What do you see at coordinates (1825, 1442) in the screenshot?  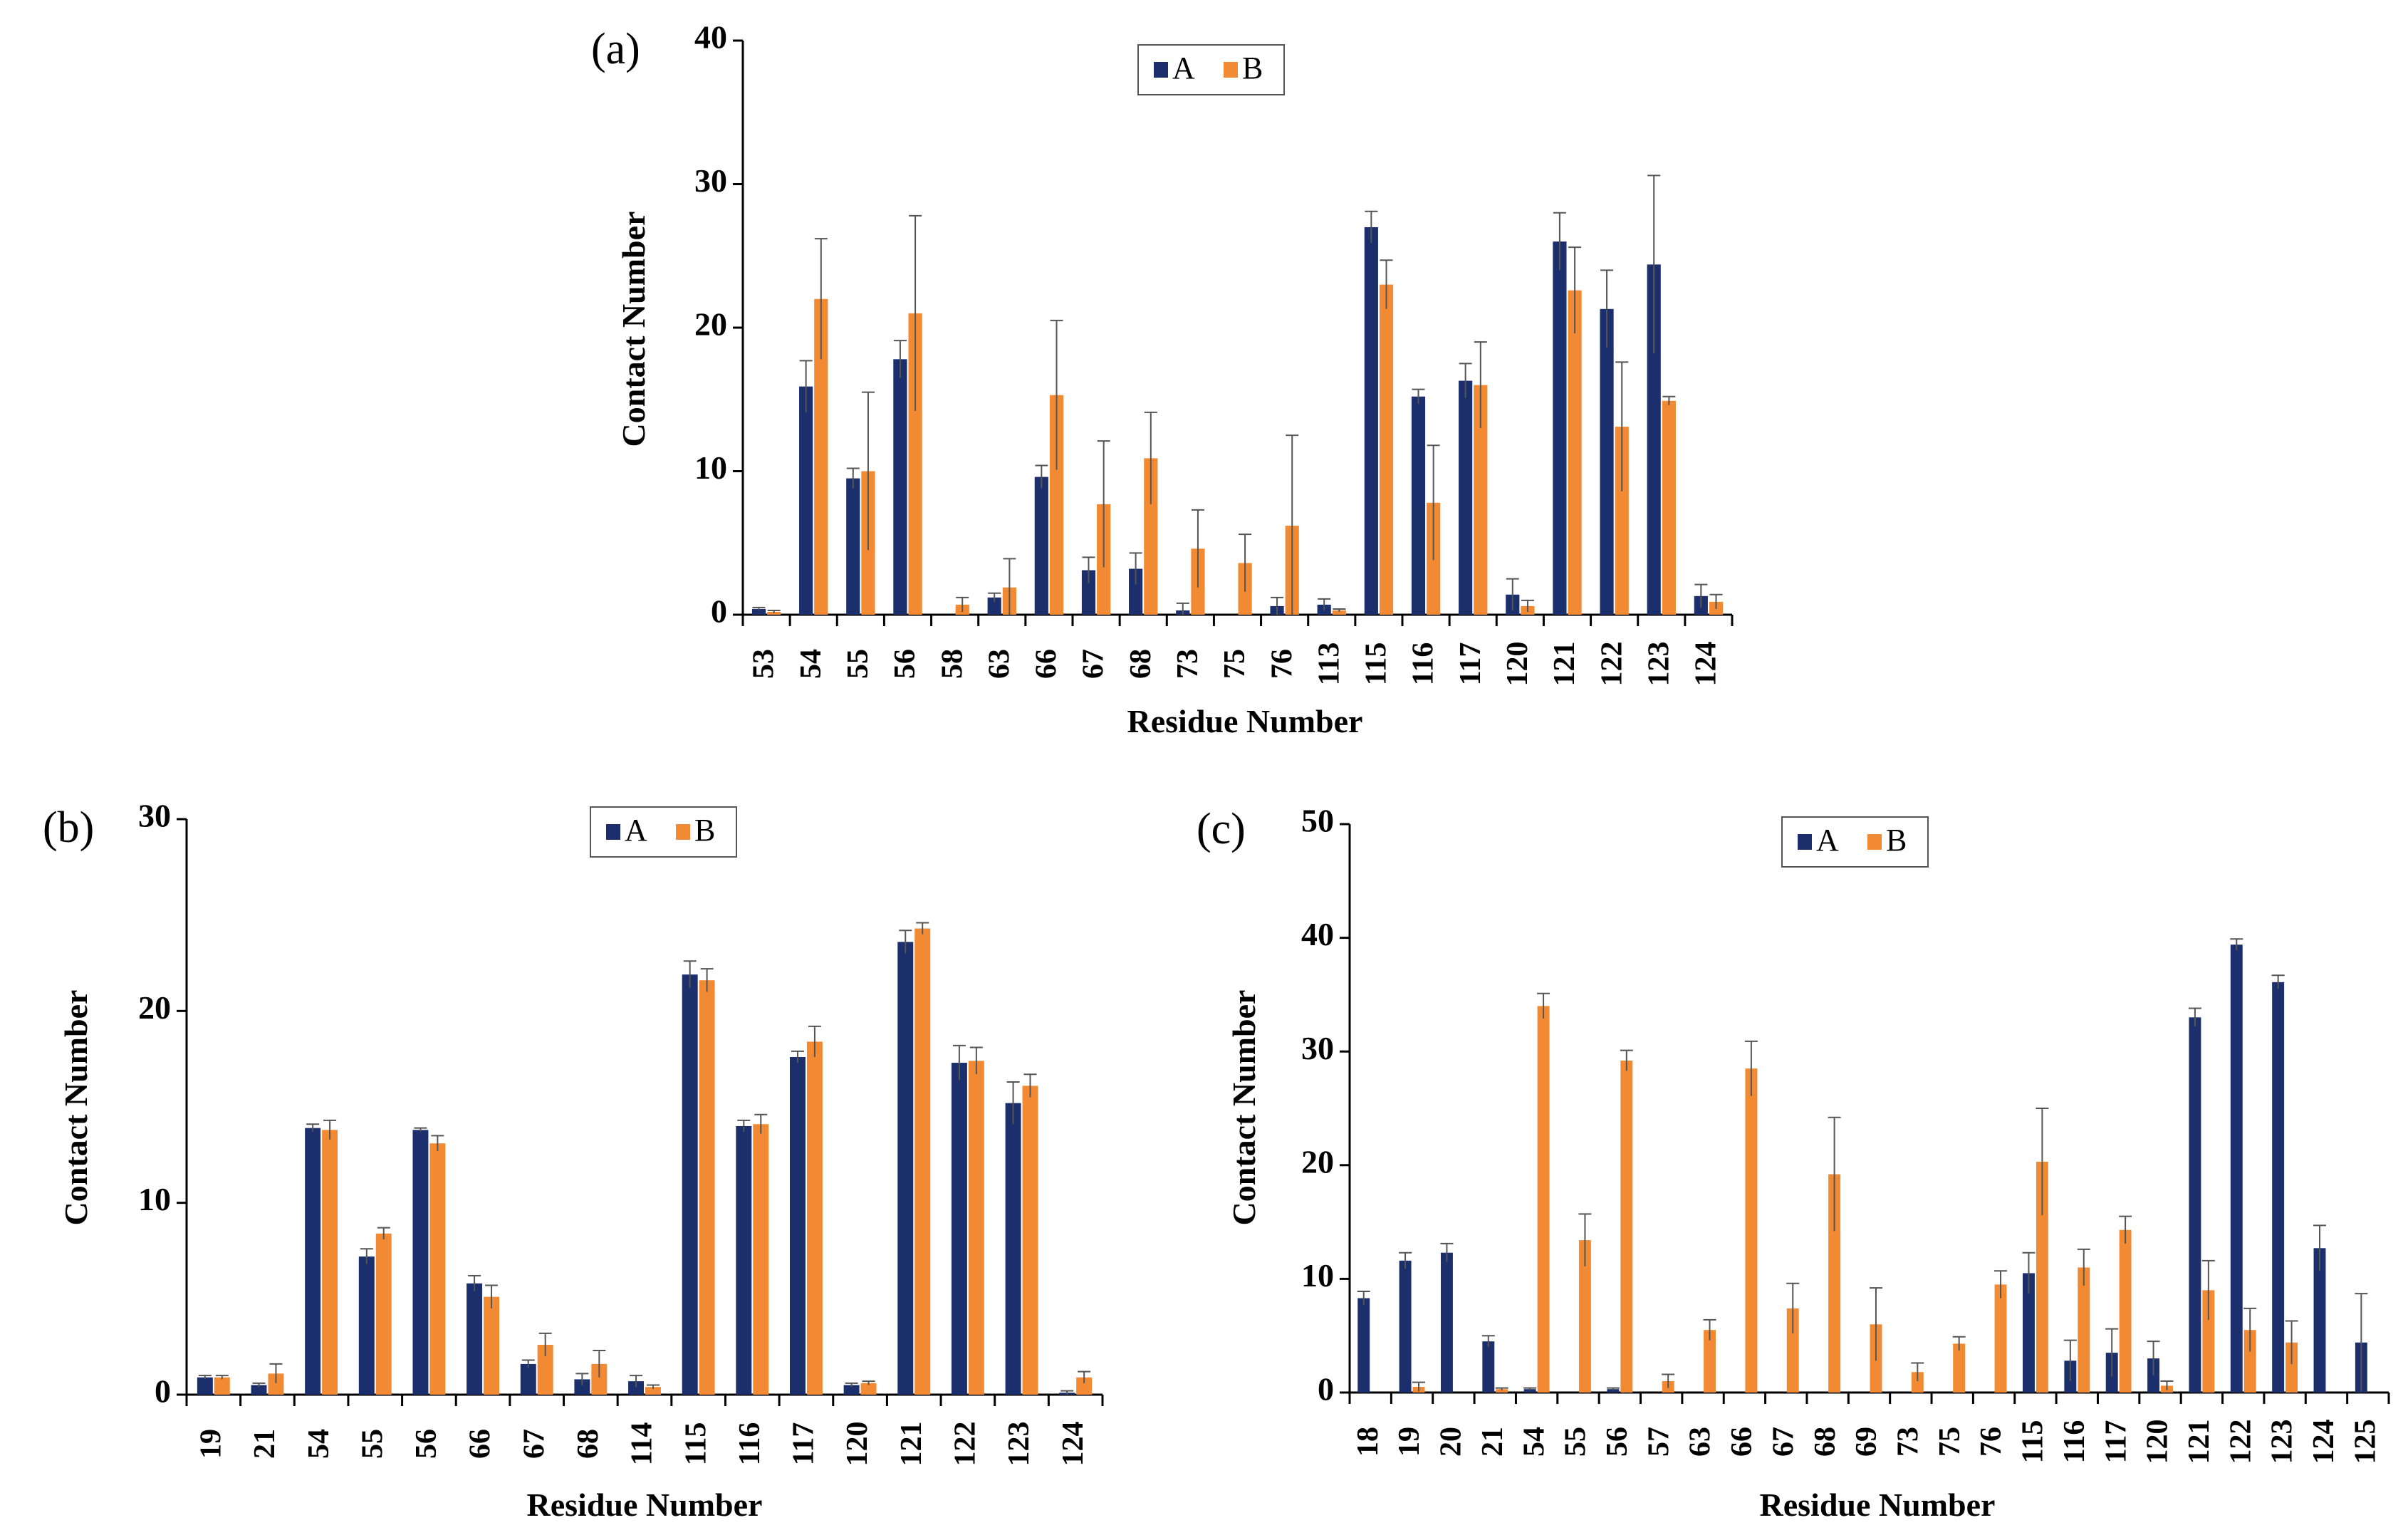 I see `x-tick-label: 68` at bounding box center [1825, 1442].